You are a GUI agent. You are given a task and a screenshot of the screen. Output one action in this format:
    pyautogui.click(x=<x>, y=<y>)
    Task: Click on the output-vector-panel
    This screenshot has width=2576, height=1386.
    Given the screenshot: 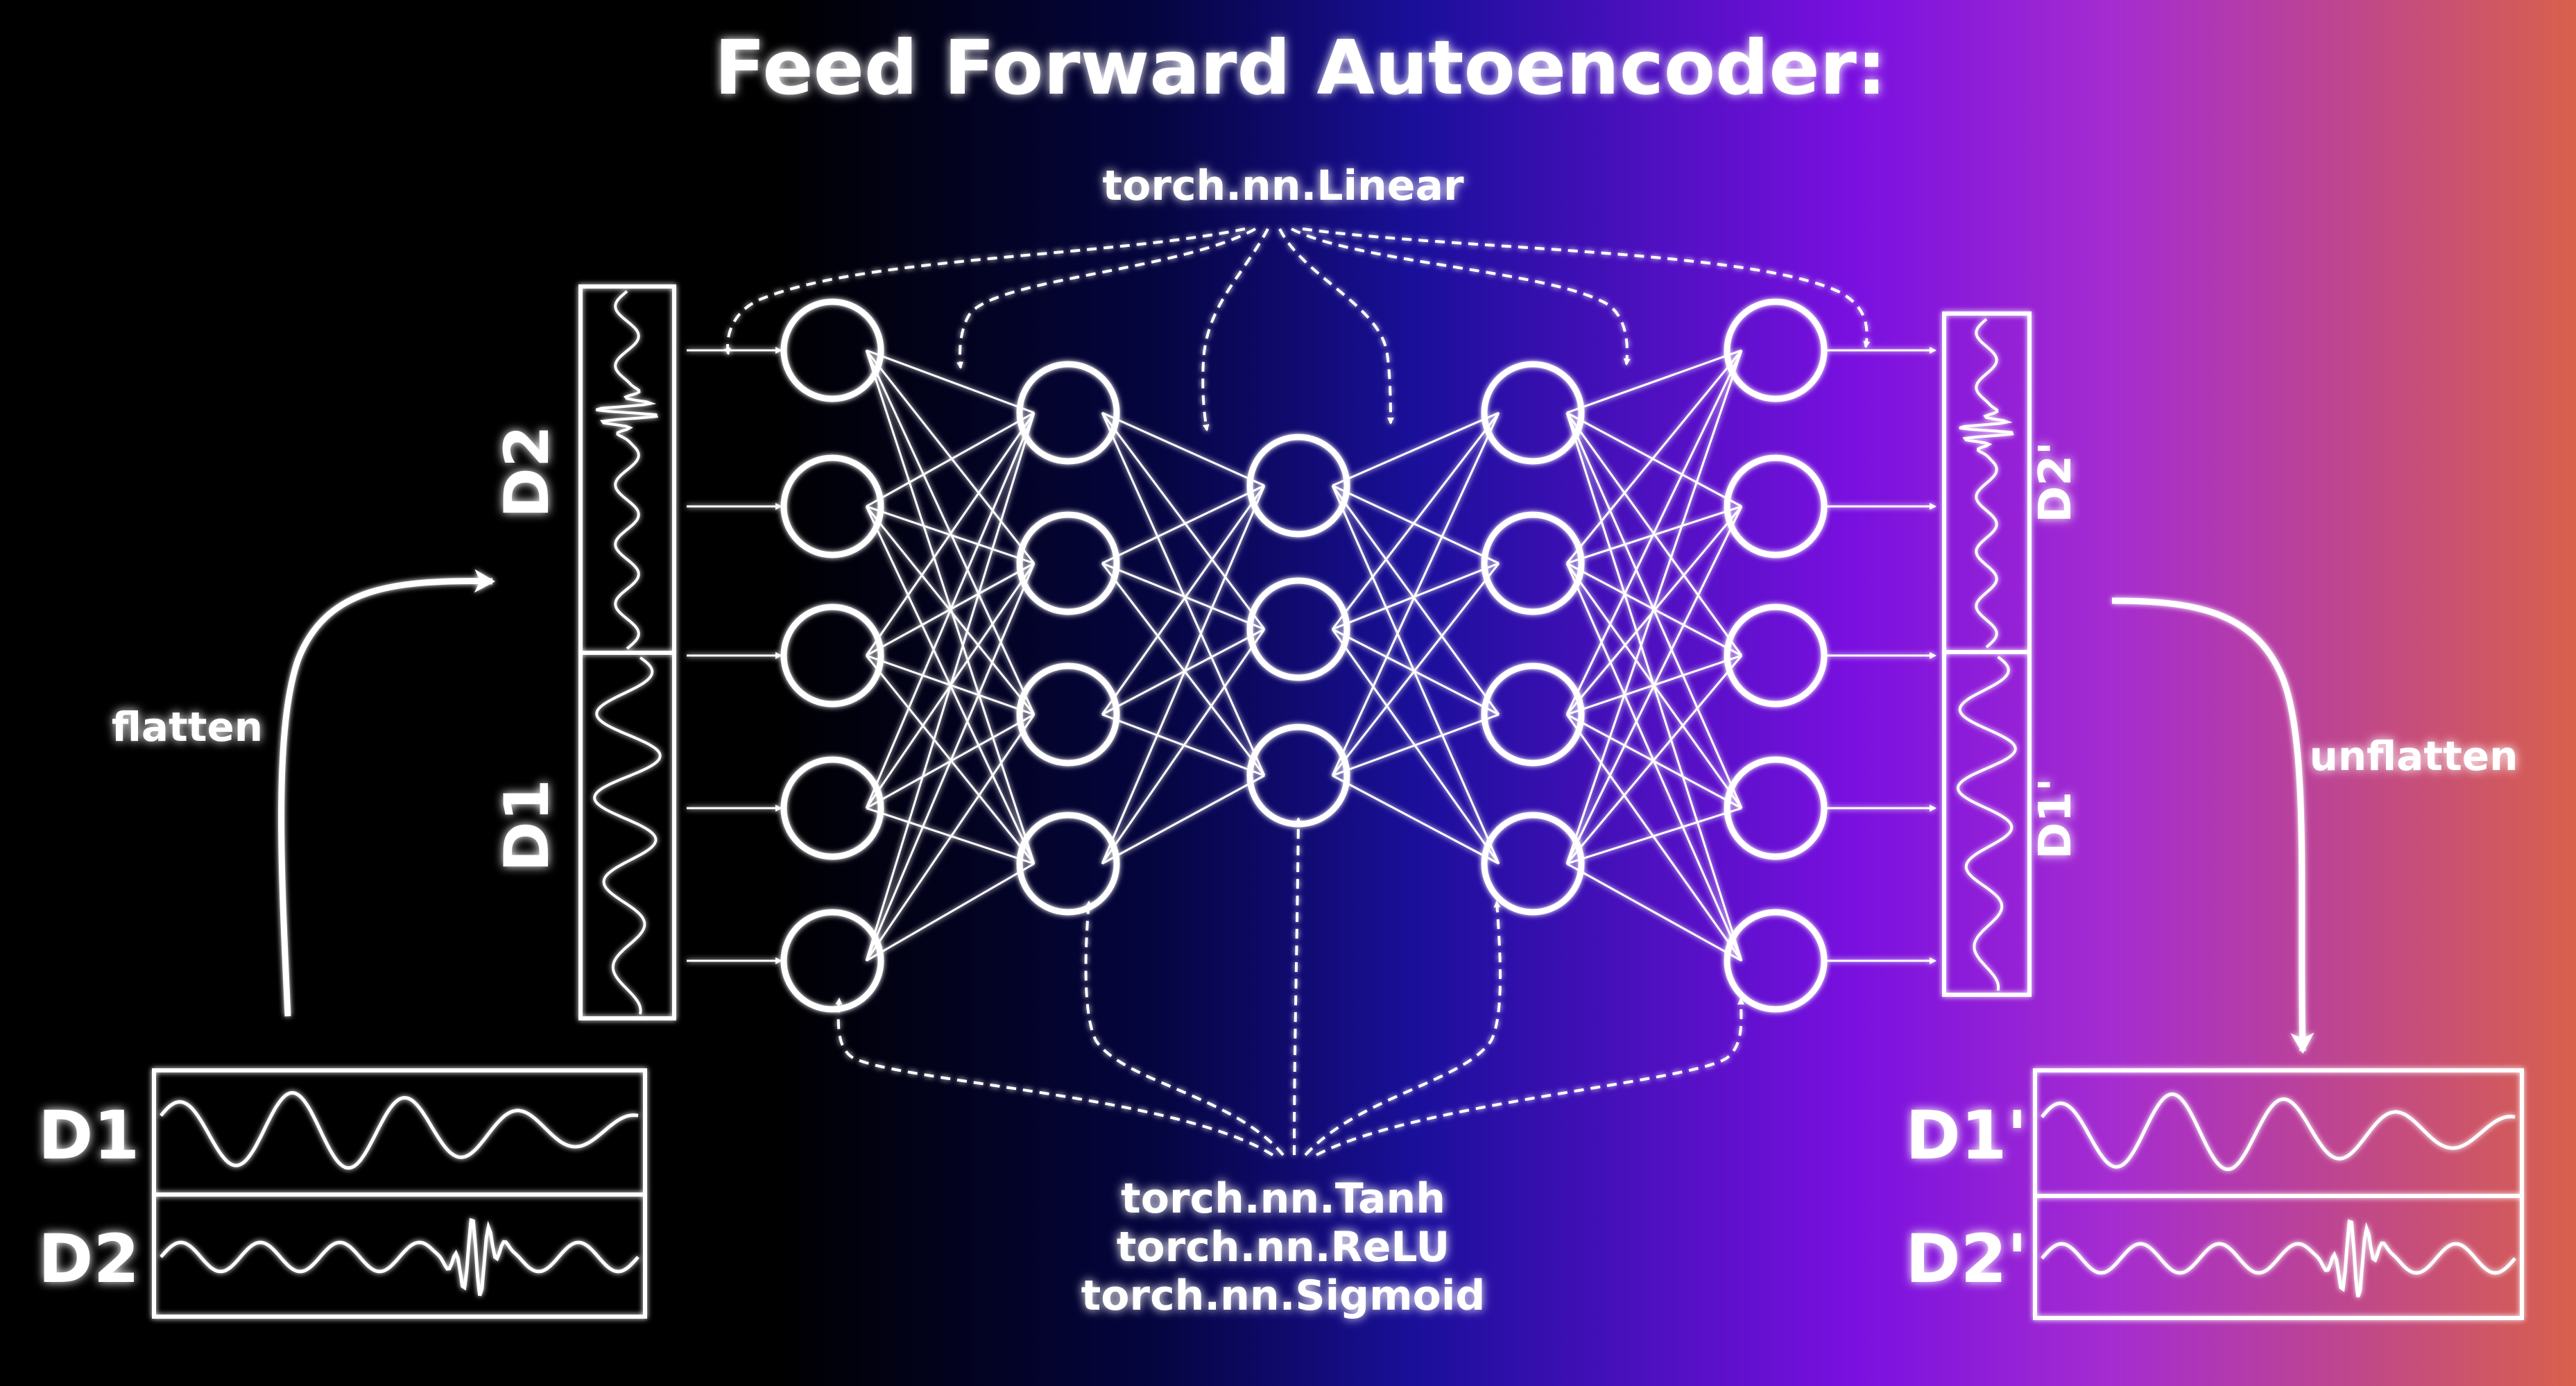 What is the action you would take?
    pyautogui.click(x=1987, y=654)
    